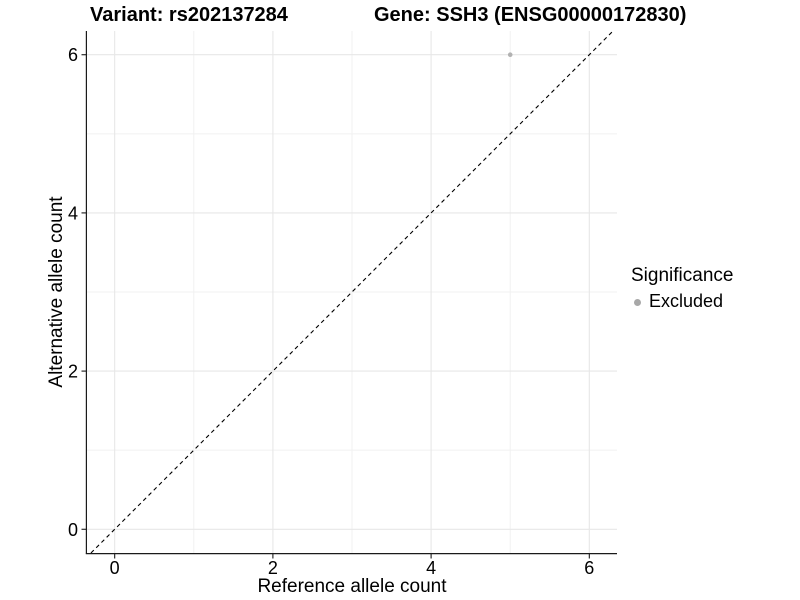 This screenshot has width=800, height=600. What do you see at coordinates (637, 302) in the screenshot?
I see `legend-point-icon` at bounding box center [637, 302].